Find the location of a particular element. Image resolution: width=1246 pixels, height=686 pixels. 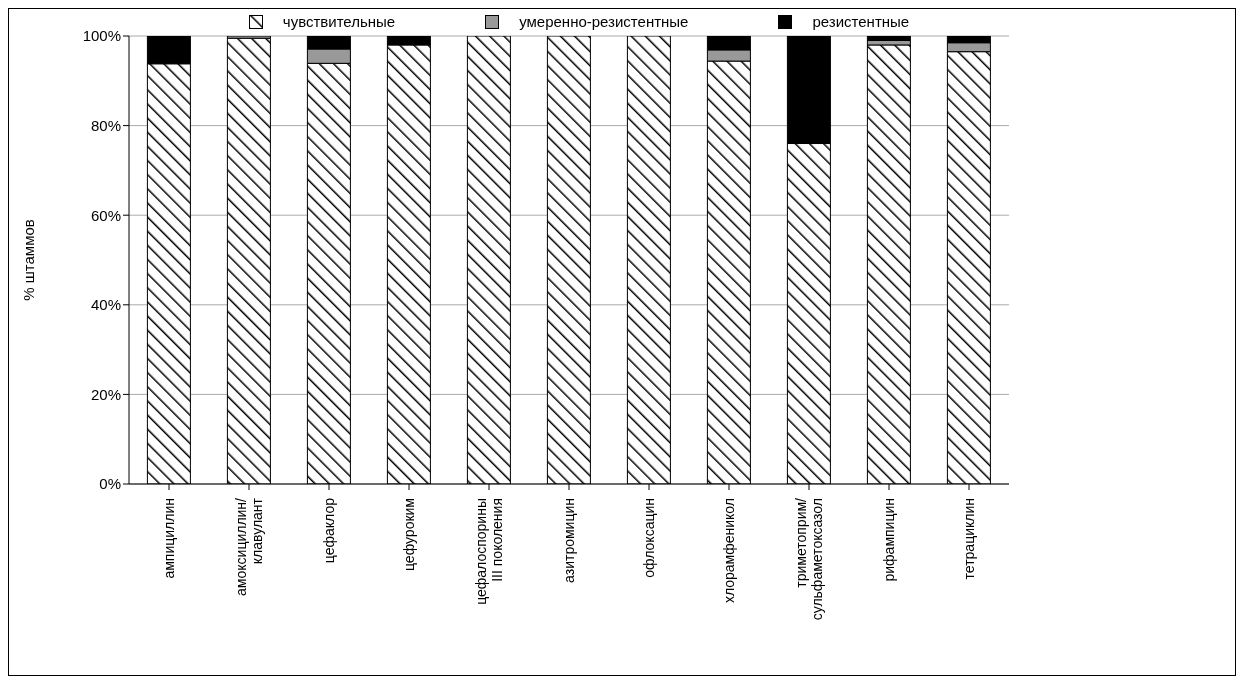

y-tick-label: 0% is located at coordinates (110, 484).